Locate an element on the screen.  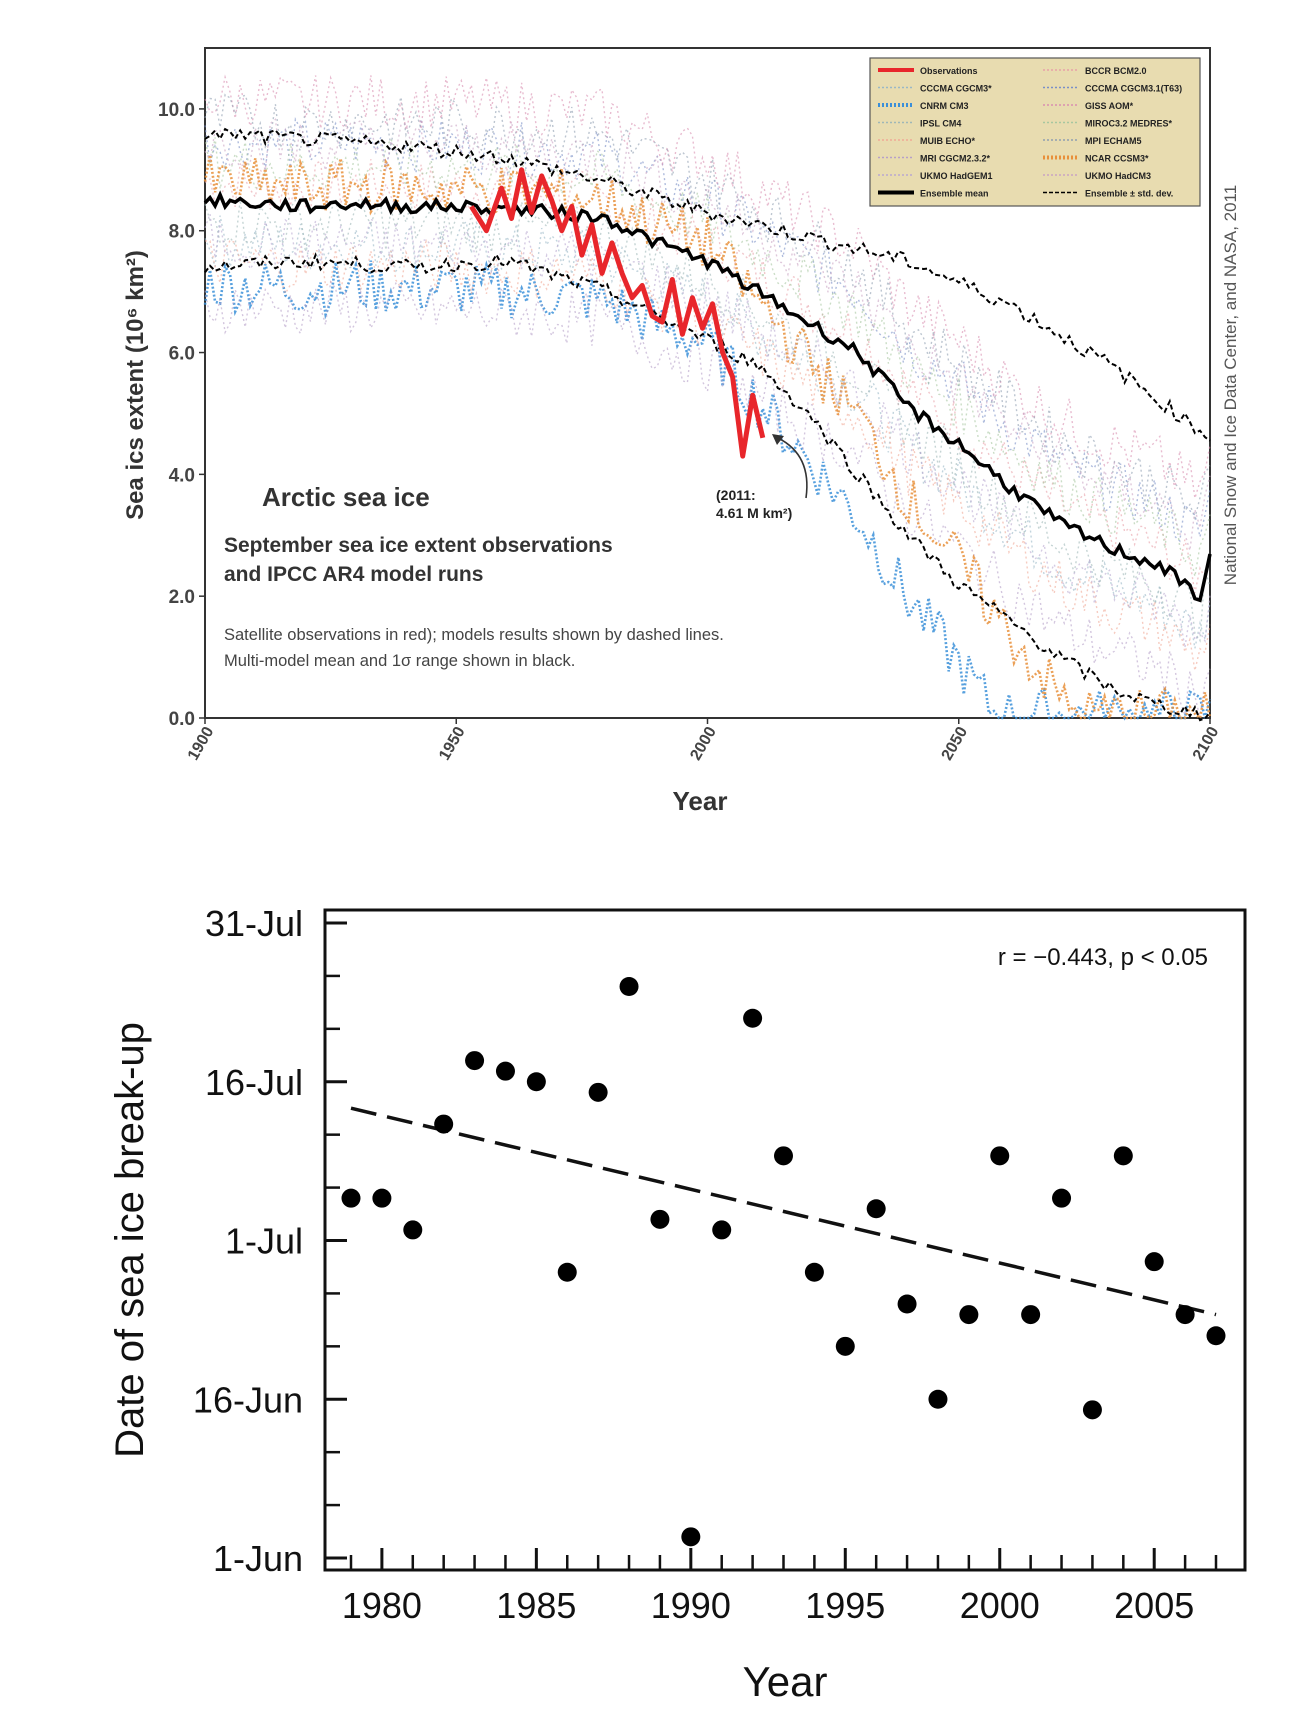
legend-label: BCCR BCM2.0 is located at coordinates (1116, 71).